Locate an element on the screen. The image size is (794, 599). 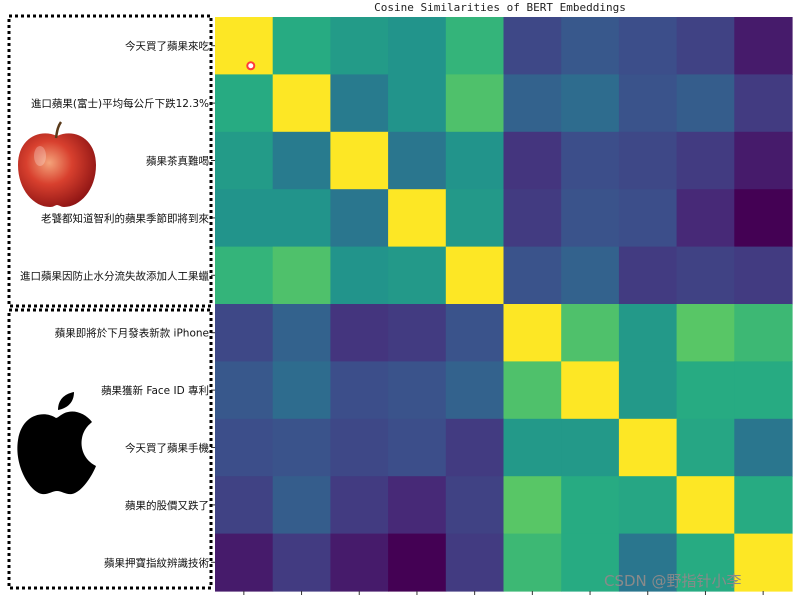
chart-title: Cosine Similarities of BERT Embeddings is located at coordinates (500, 7).